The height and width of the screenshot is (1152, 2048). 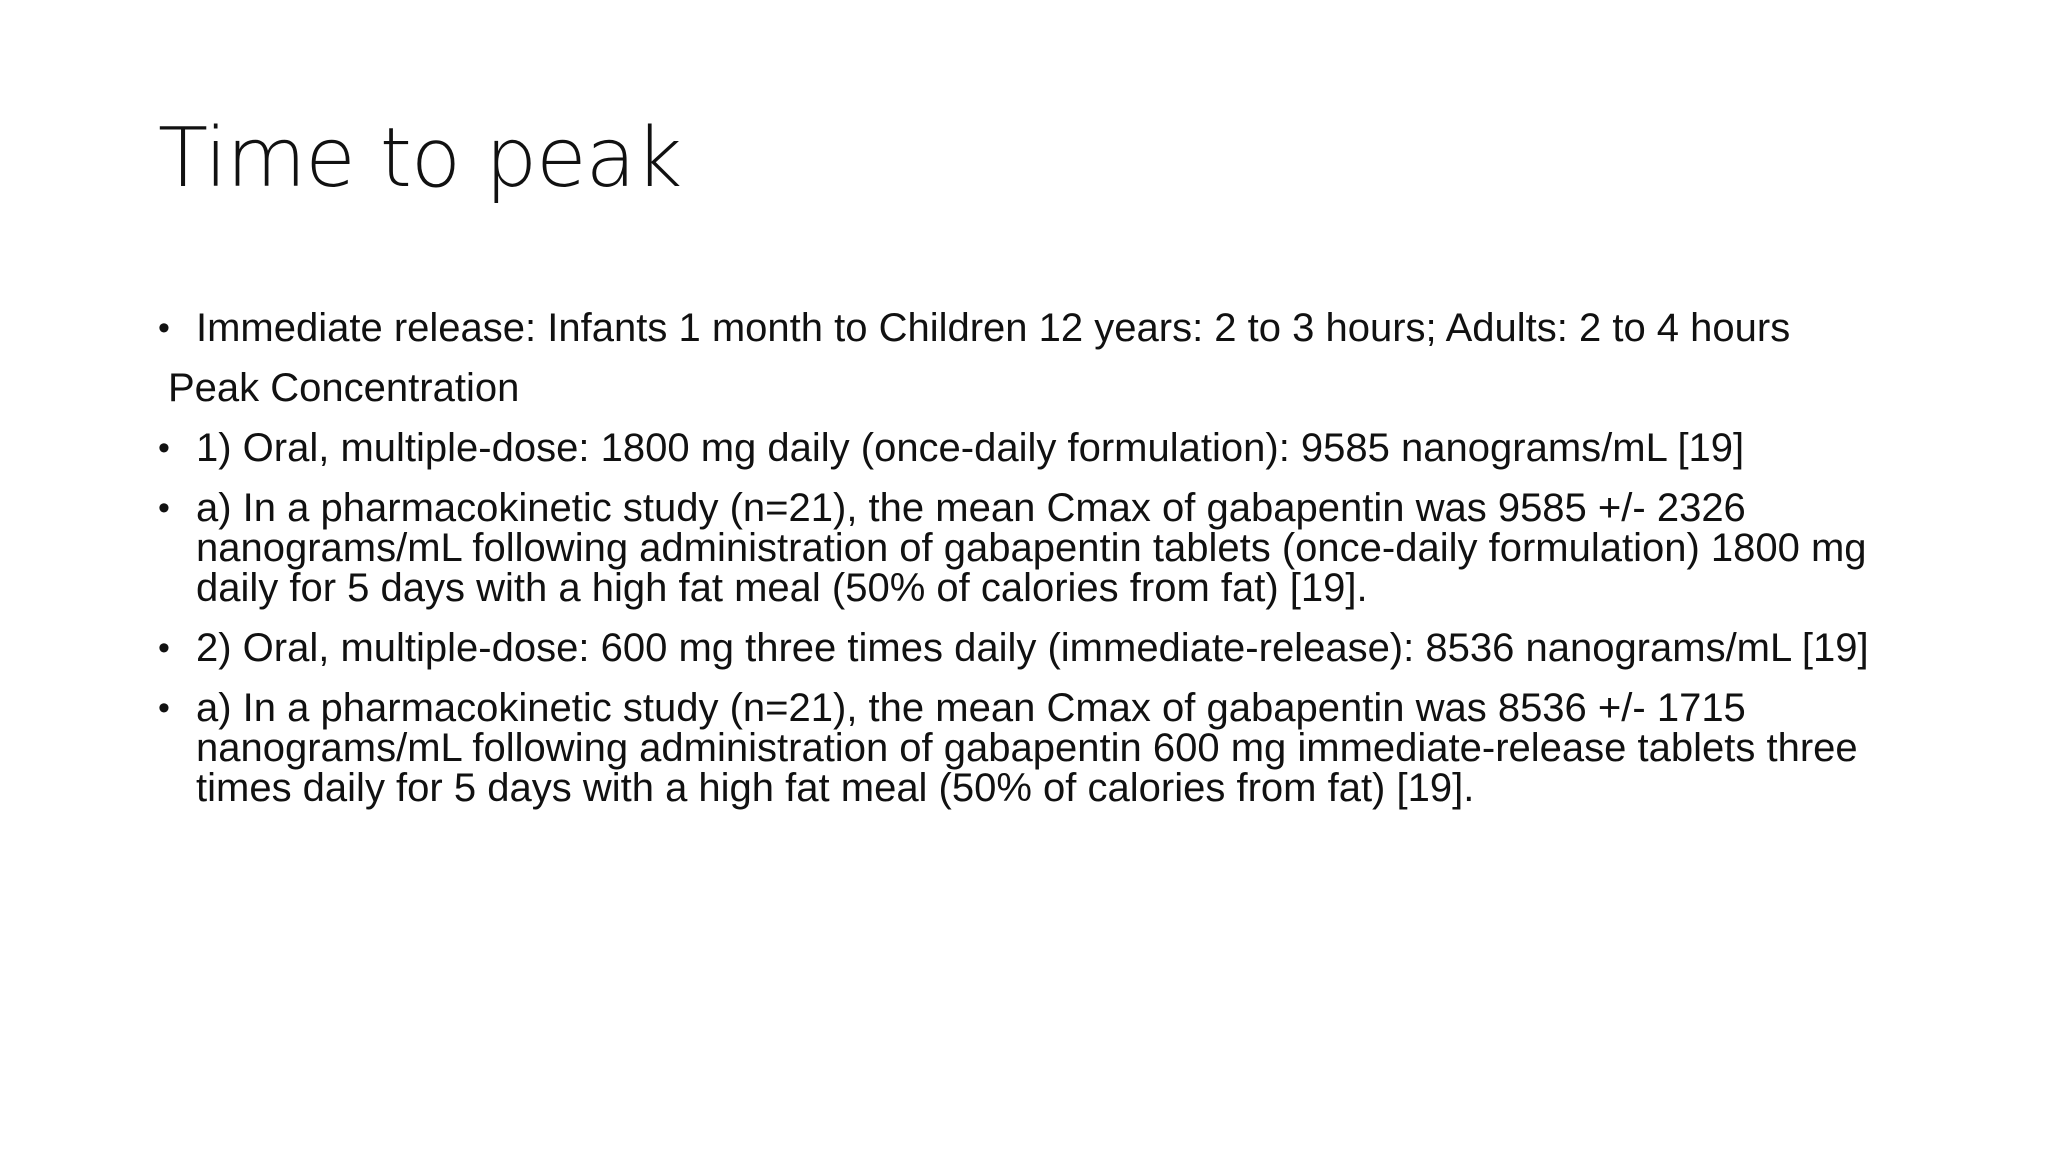 What do you see at coordinates (344, 388) in the screenshot?
I see `section-heading-text: Peak Concentration` at bounding box center [344, 388].